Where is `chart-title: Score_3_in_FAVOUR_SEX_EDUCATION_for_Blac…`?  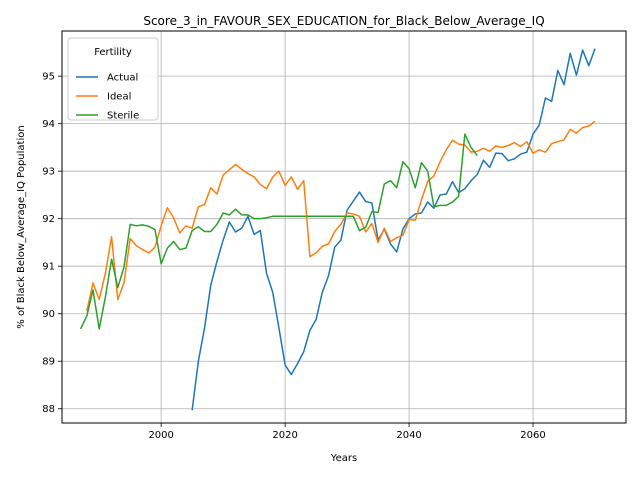
chart-title: Score_3_in_FAVOUR_SEX_EDUCATION_for_Blac… is located at coordinates (343, 21).